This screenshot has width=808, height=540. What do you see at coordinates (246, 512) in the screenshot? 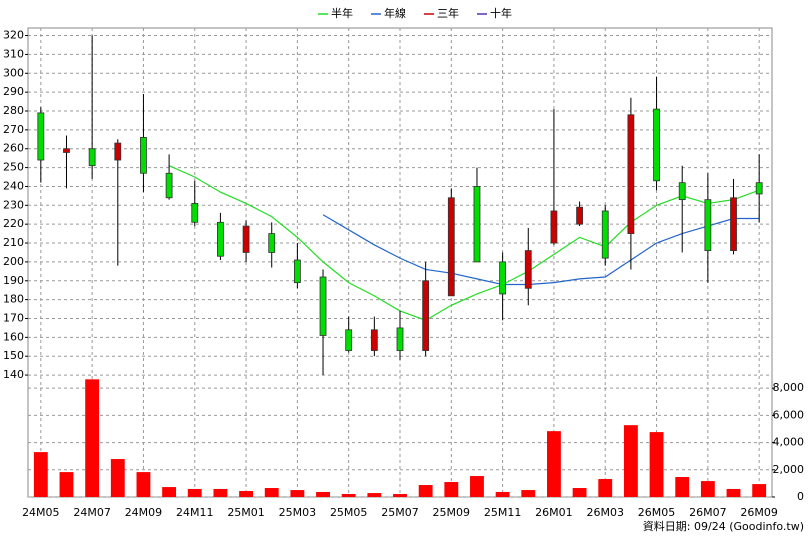
I see `x-tick-label: 25M01` at bounding box center [246, 512].